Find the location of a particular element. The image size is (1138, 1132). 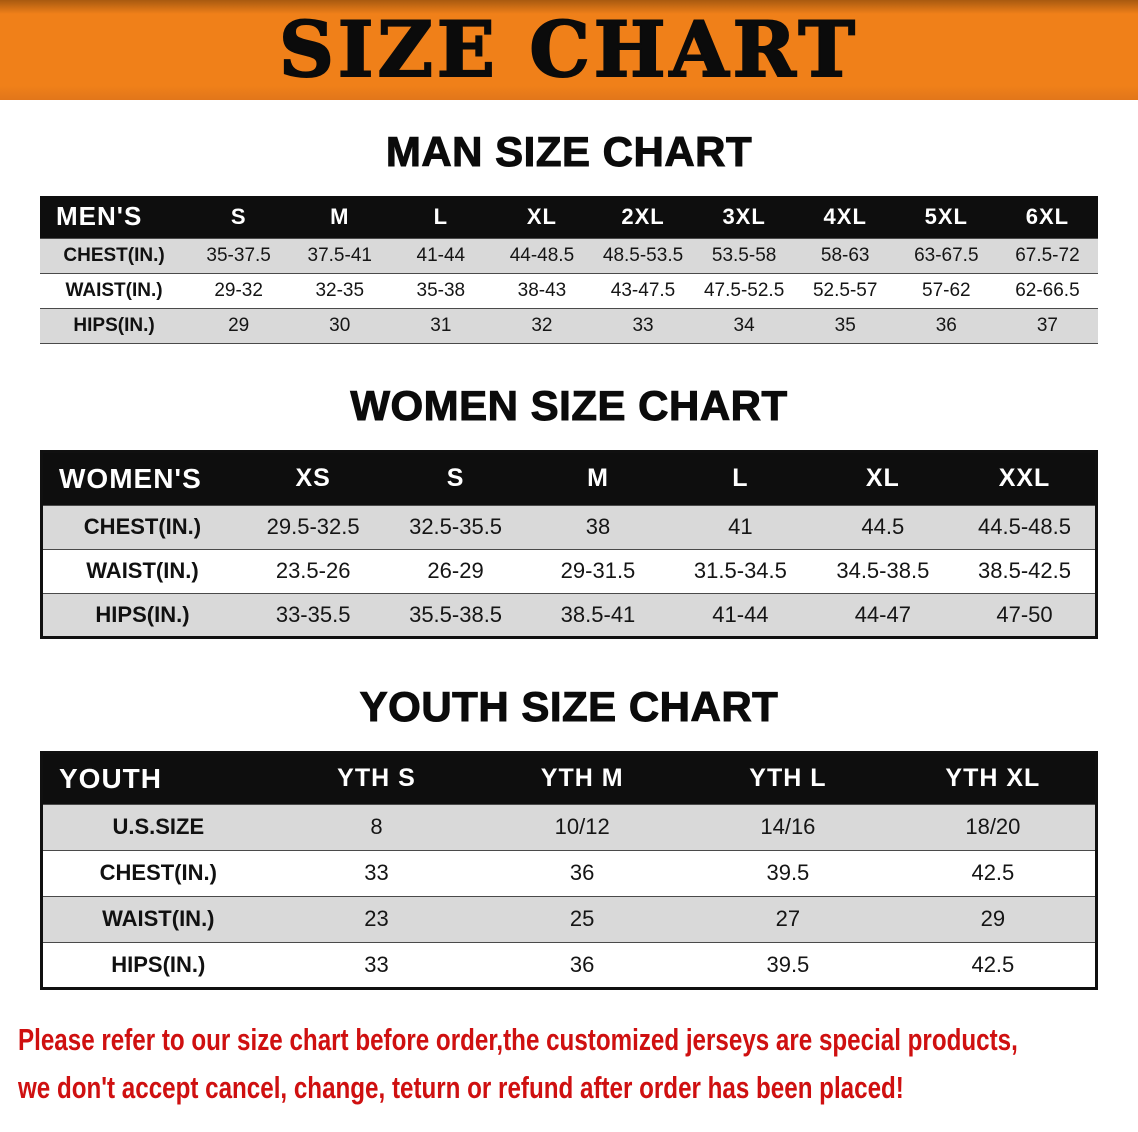

measurement-value: 44.5-48.5 is located at coordinates (1024, 526).